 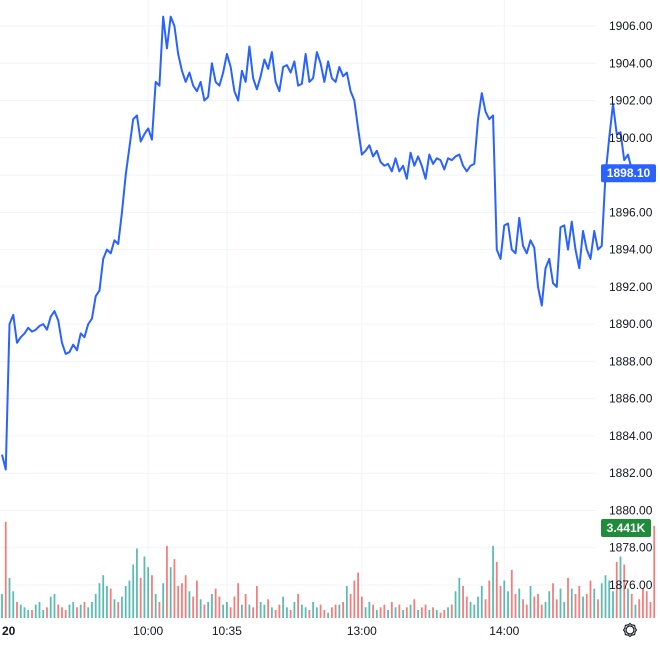 I want to click on y-tick-label: 1896.00, so click(x=631, y=212).